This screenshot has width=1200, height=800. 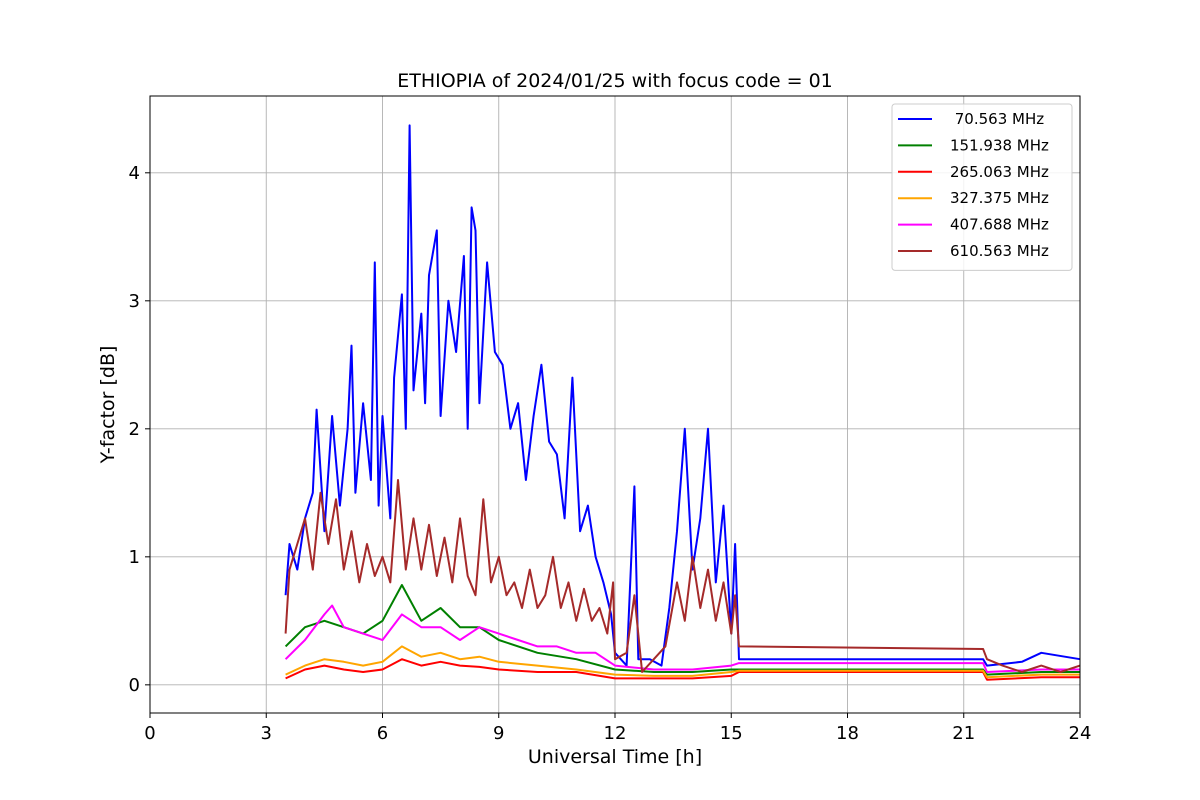 I want to click on x-tick-label: 21, so click(x=963, y=733).